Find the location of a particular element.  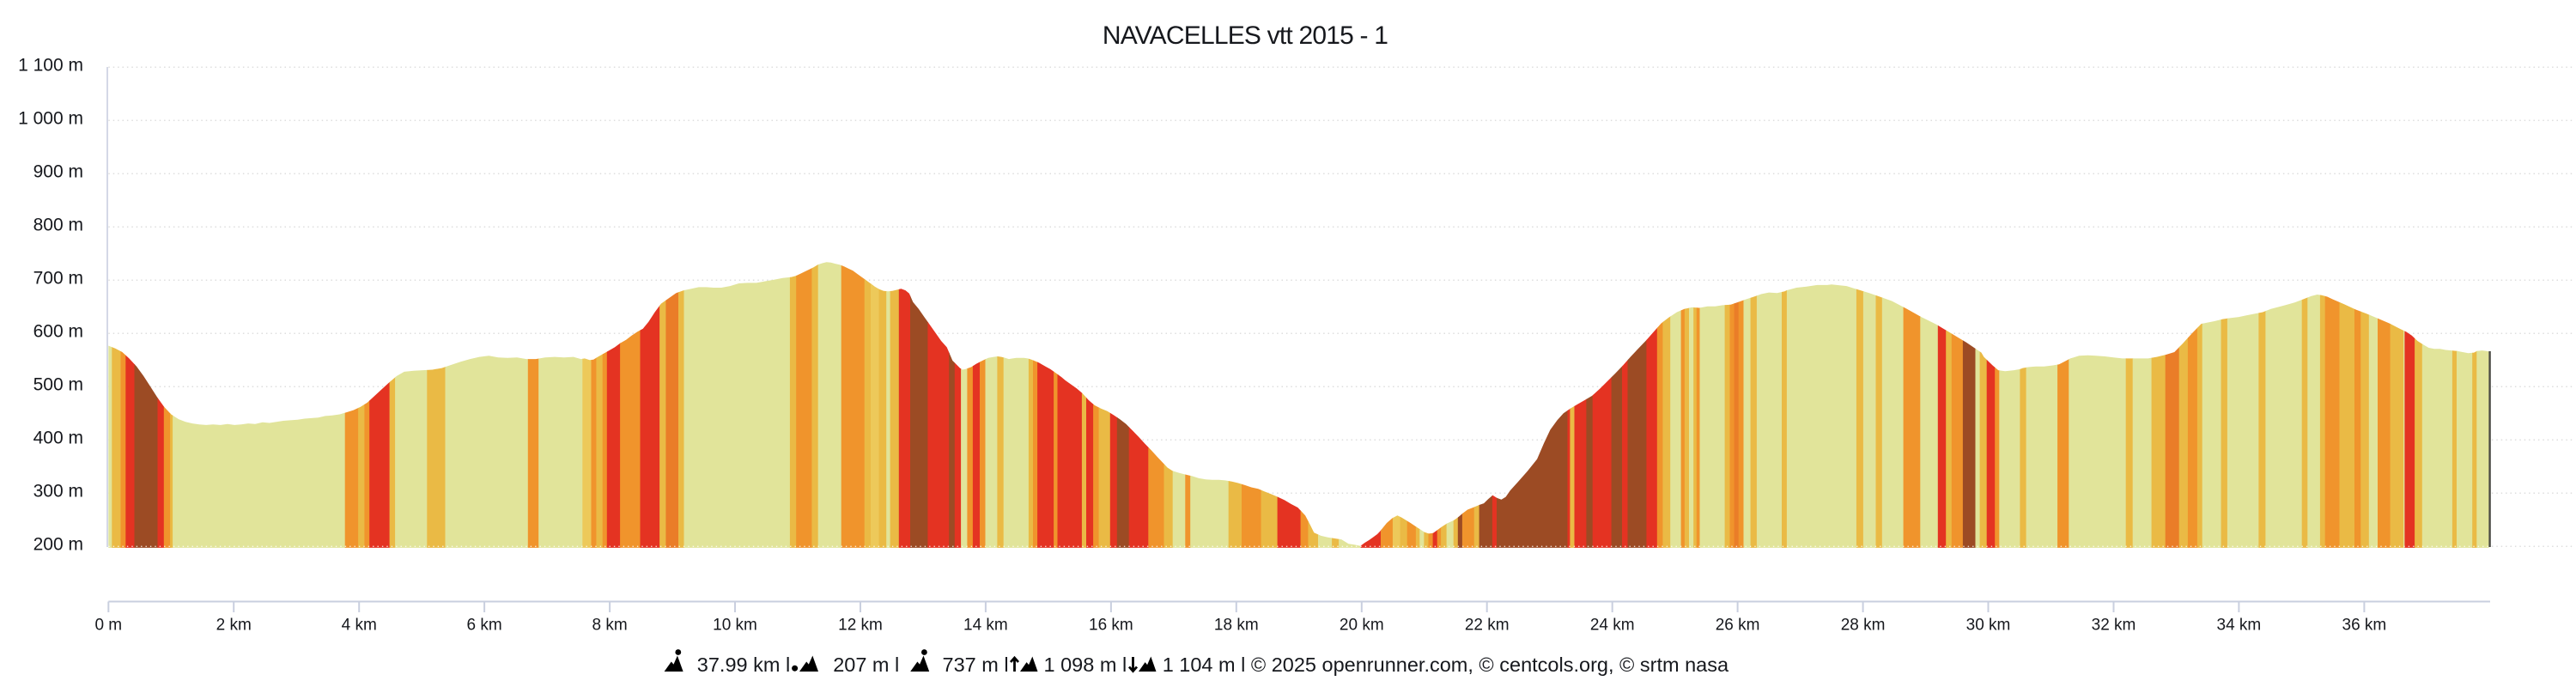

svg-text: 4 km is located at coordinates (359, 626).